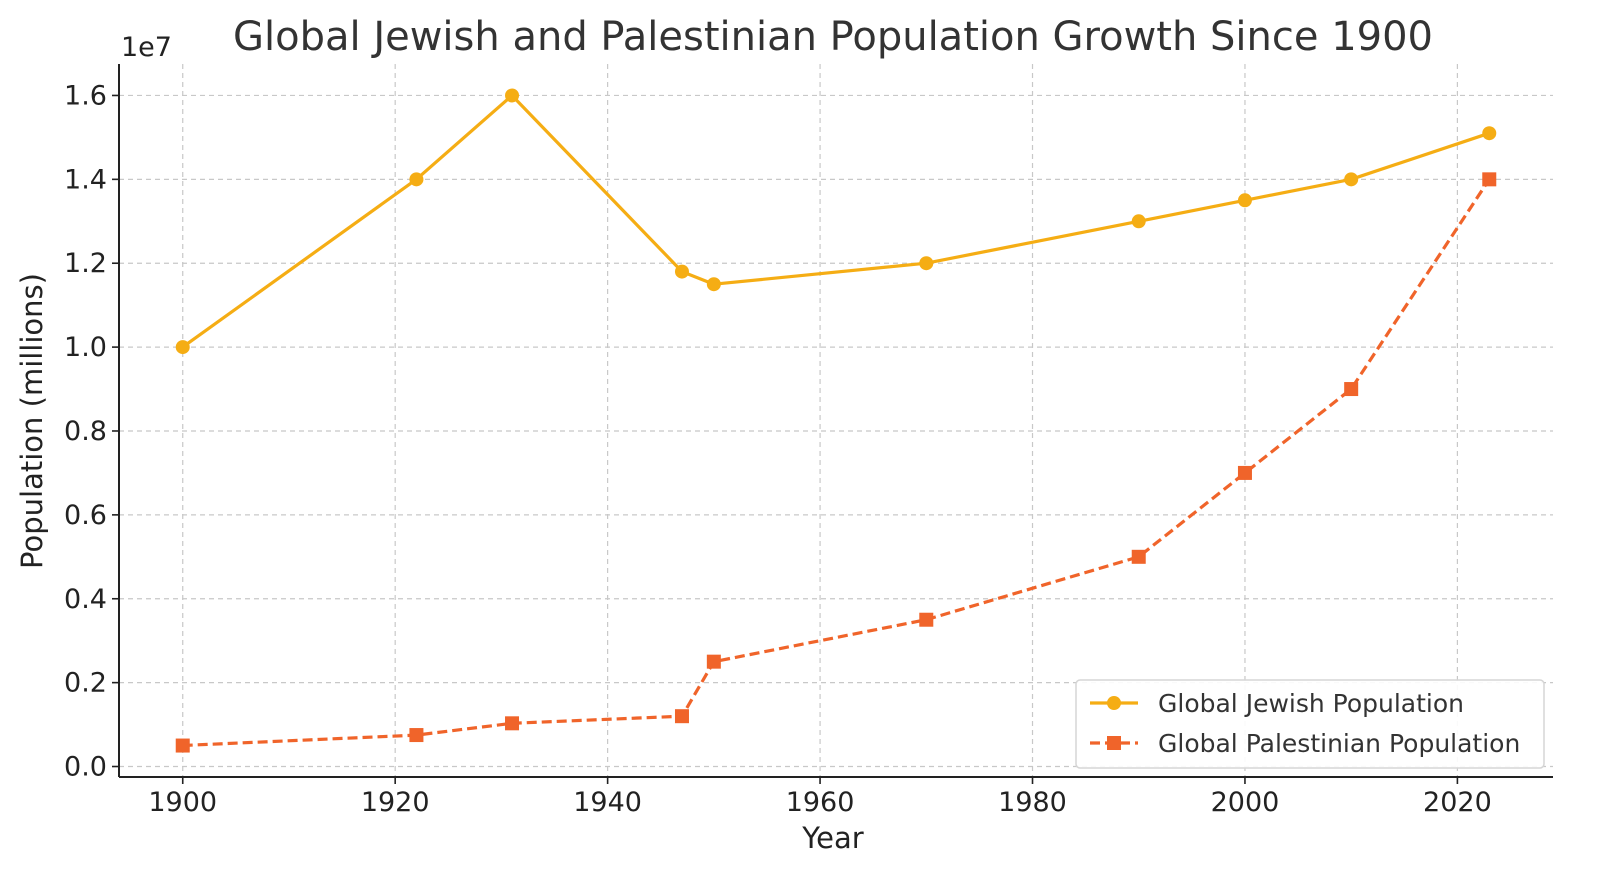 The height and width of the screenshot is (892, 1600). I want to click on y-tick-label: 0.8, so click(85, 431).